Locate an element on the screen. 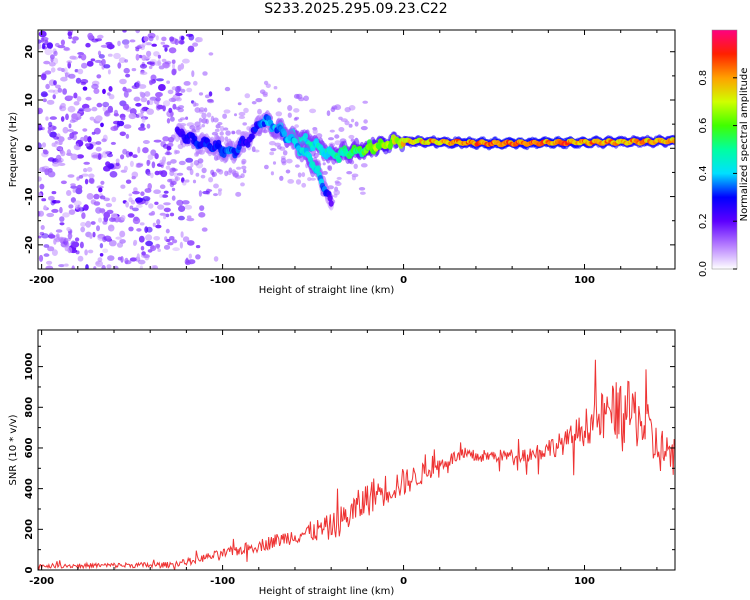  y-tick-label: 800 is located at coordinates (29, 407).